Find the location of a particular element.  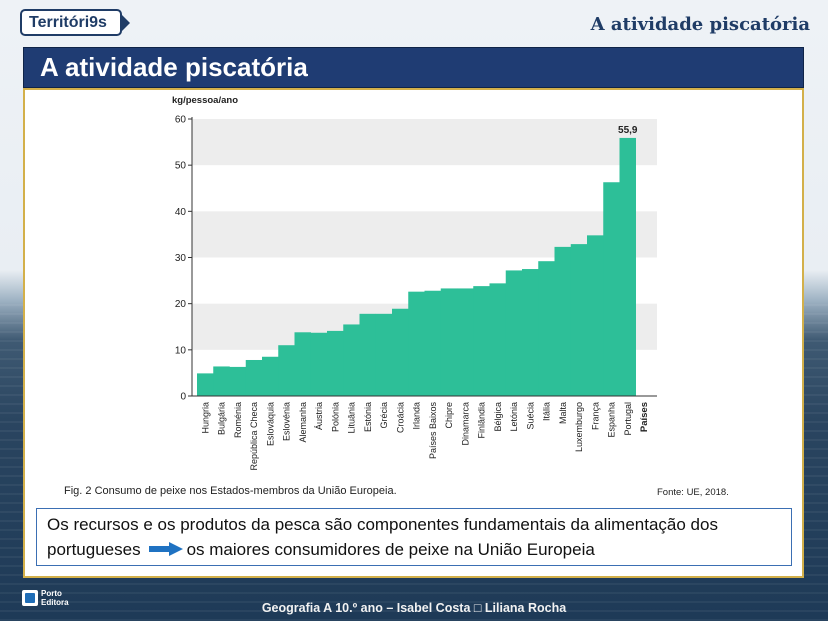

publisher-line-1: Porto is located at coordinates (51, 593).